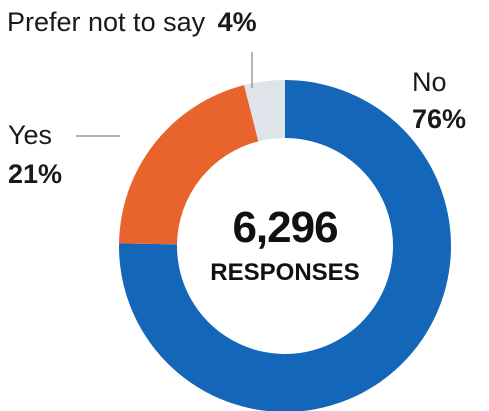 Image resolution: width=489 pixels, height=411 pixels. What do you see at coordinates (237, 22) in the screenshot?
I see `slice-pct-prefer-not: 4%` at bounding box center [237, 22].